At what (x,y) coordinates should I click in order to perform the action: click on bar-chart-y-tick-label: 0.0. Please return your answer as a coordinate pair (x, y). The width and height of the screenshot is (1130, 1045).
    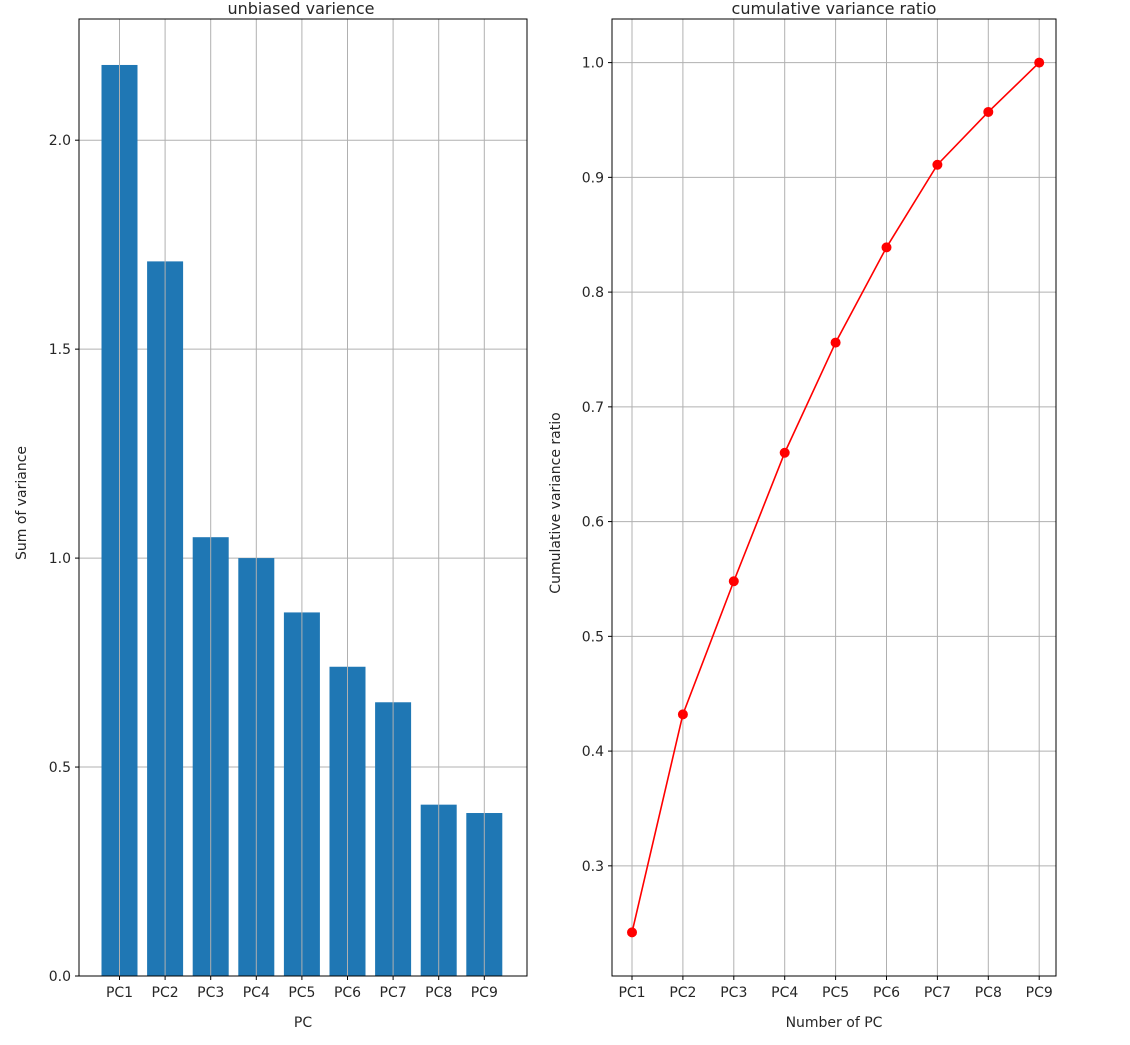
    Looking at the image, I should click on (60, 977).